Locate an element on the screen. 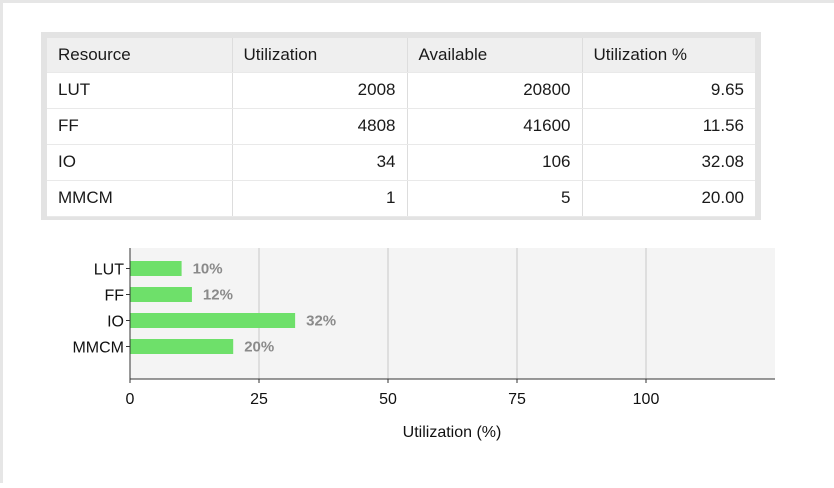 The width and height of the screenshot is (834, 488). y-category-label: LUT is located at coordinates (109, 270).